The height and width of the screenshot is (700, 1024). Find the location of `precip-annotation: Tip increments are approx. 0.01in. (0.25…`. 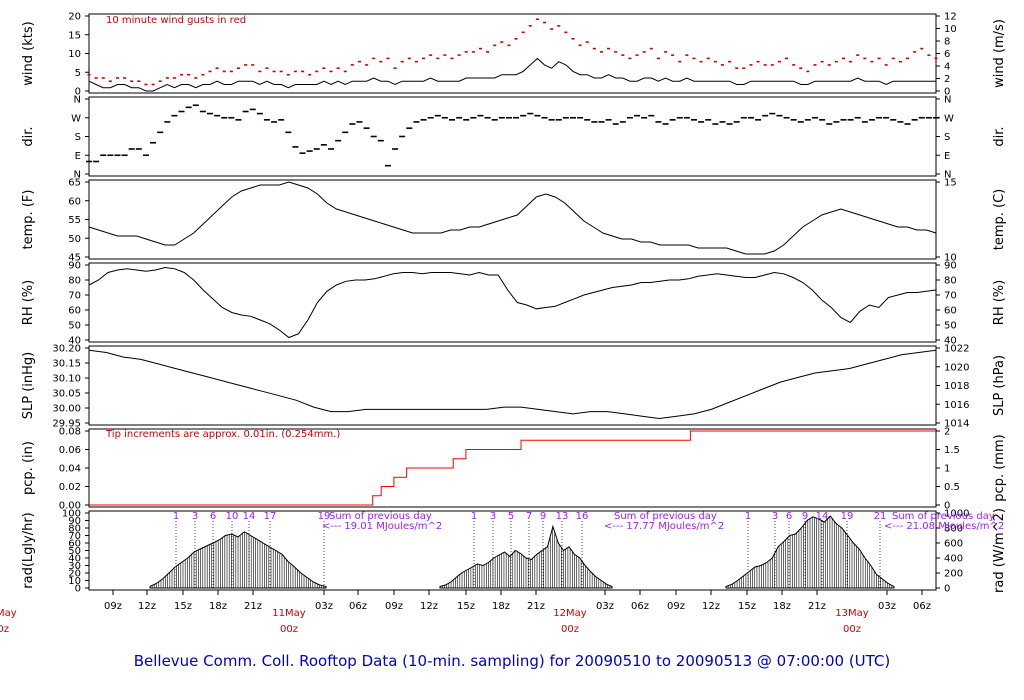

precip-annotation: Tip increments are approx. 0.01in. (0.25… is located at coordinates (222, 434).